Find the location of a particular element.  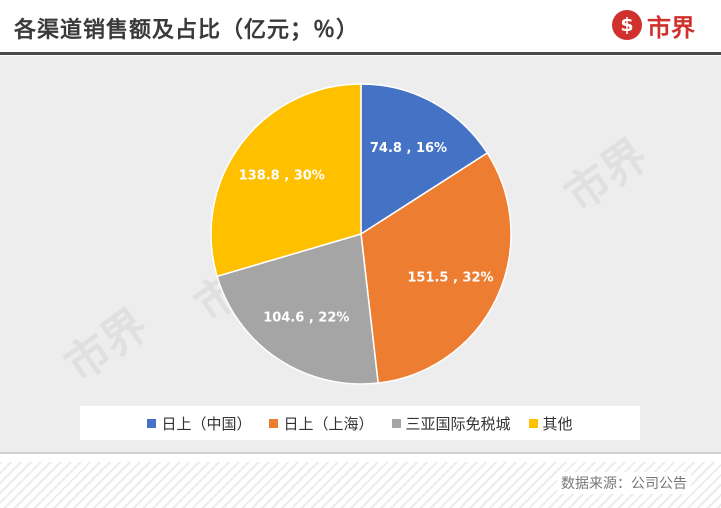

legend-label: 日上（中国） is located at coordinates (206, 423).